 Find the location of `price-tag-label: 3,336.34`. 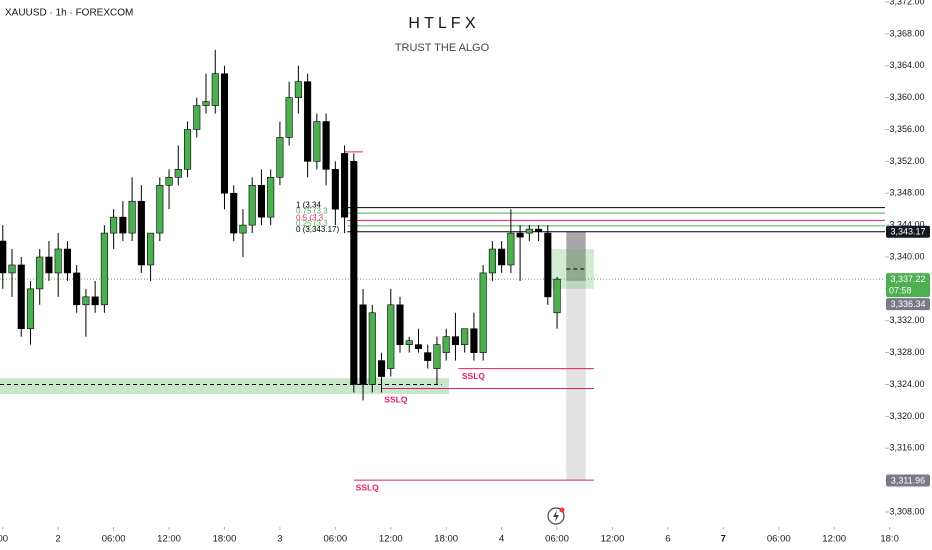

price-tag-label: 3,336.34 is located at coordinates (907, 304).